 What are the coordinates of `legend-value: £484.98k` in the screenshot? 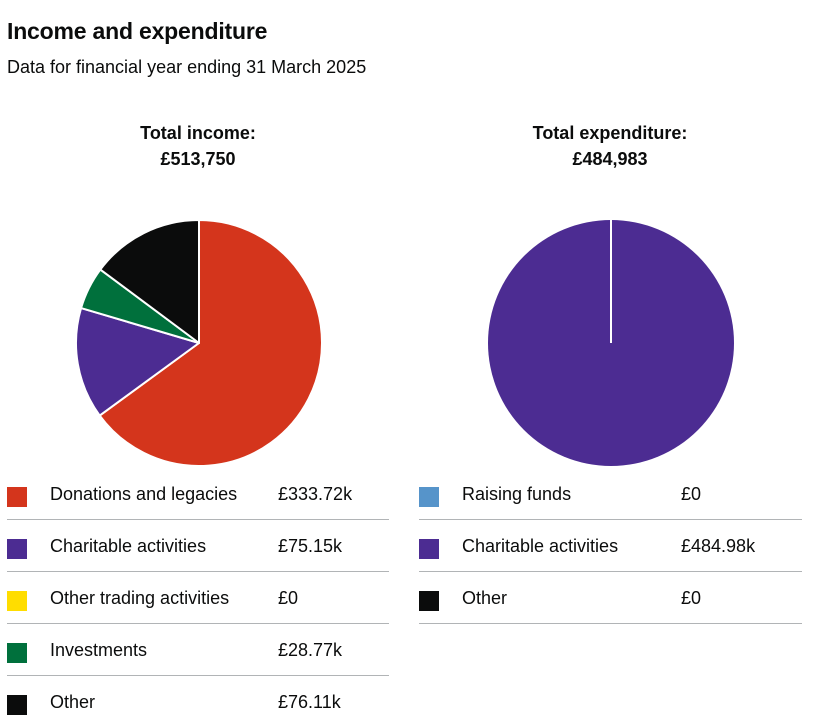 It's located at (718, 546).